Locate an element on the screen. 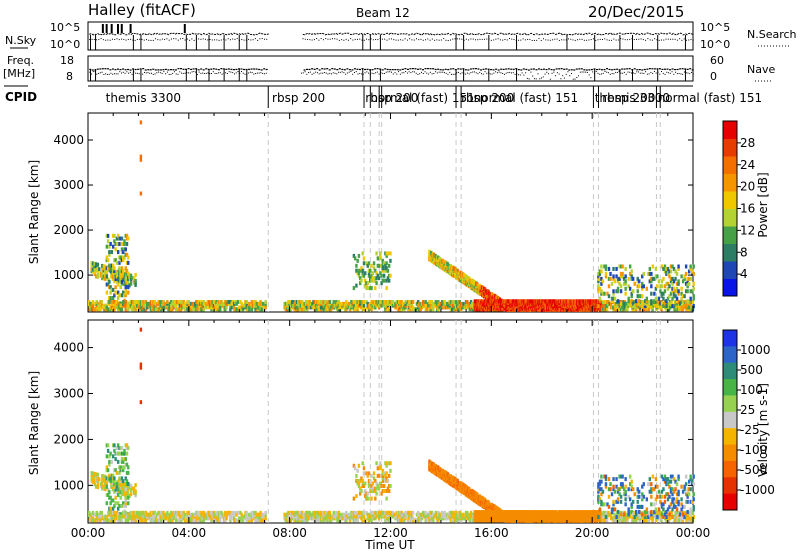 This screenshot has width=800, height=554. y-tick-label: 2000 is located at coordinates (68, 230).